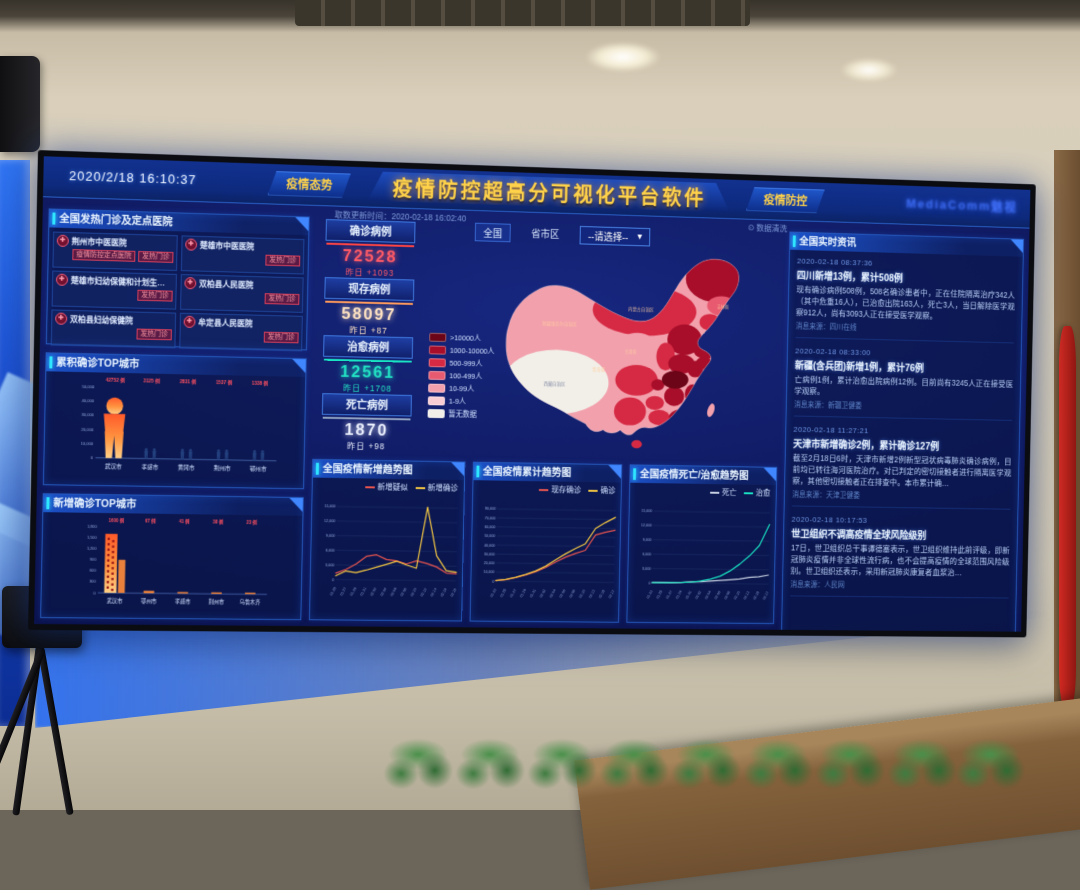 This screenshot has width=1080, height=890. What do you see at coordinates (636, 444) in the screenshot?
I see `hainan-island` at bounding box center [636, 444].